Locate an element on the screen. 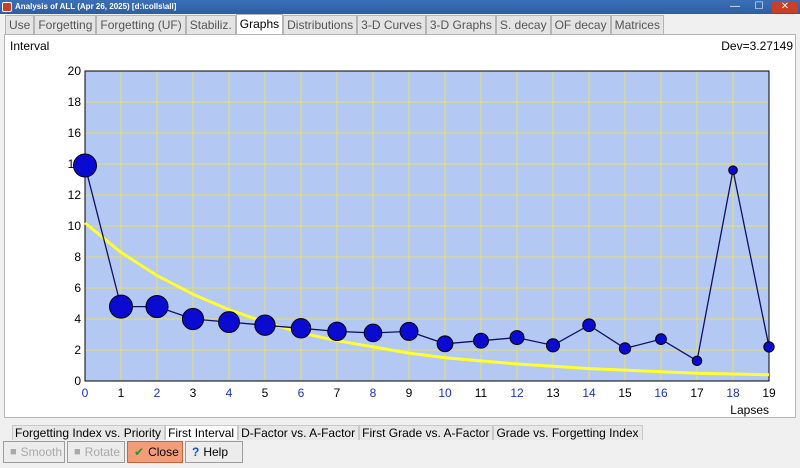 The width and height of the screenshot is (800, 468). tab-use: Use is located at coordinates (20, 24).